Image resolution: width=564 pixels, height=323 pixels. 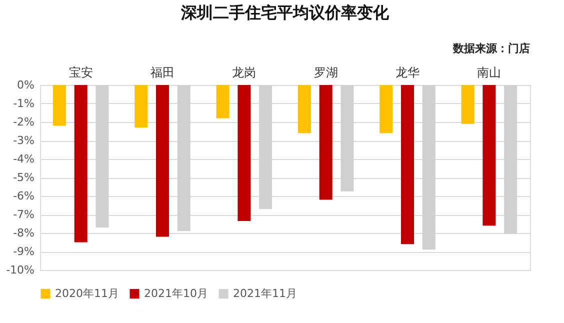 What do you see at coordinates (23, 196) in the screenshot?
I see `y-tick-label: -6%` at bounding box center [23, 196].